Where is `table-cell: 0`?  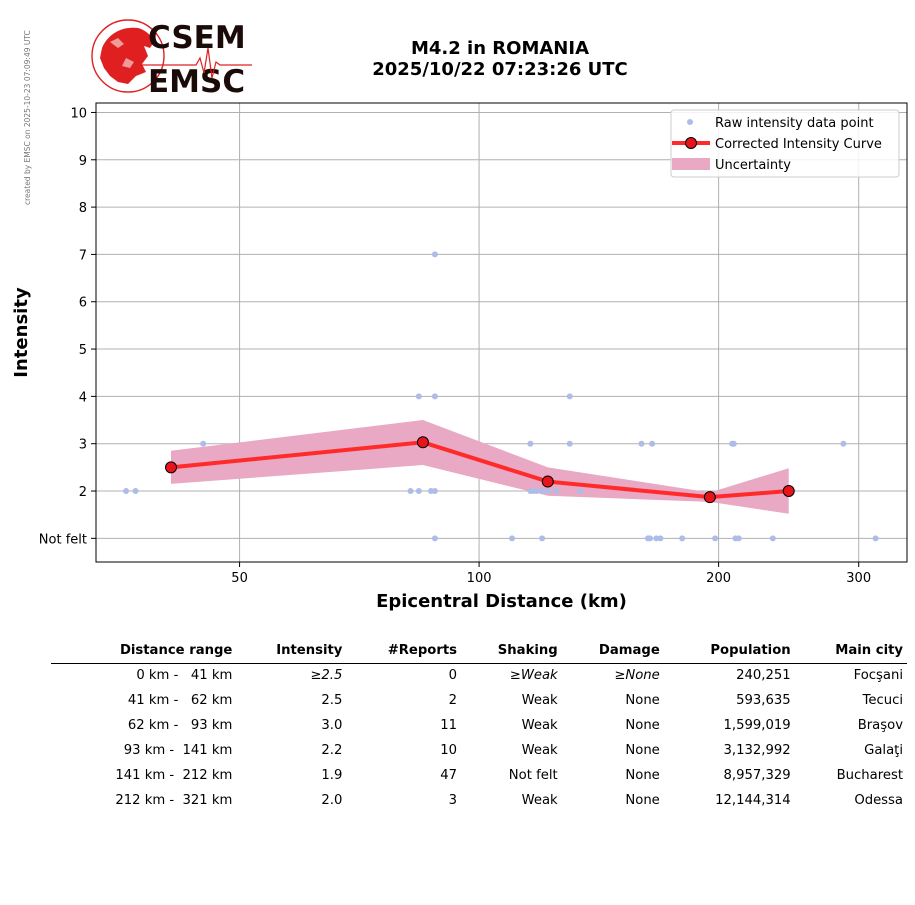 table-cell: 0 is located at coordinates (453, 675).